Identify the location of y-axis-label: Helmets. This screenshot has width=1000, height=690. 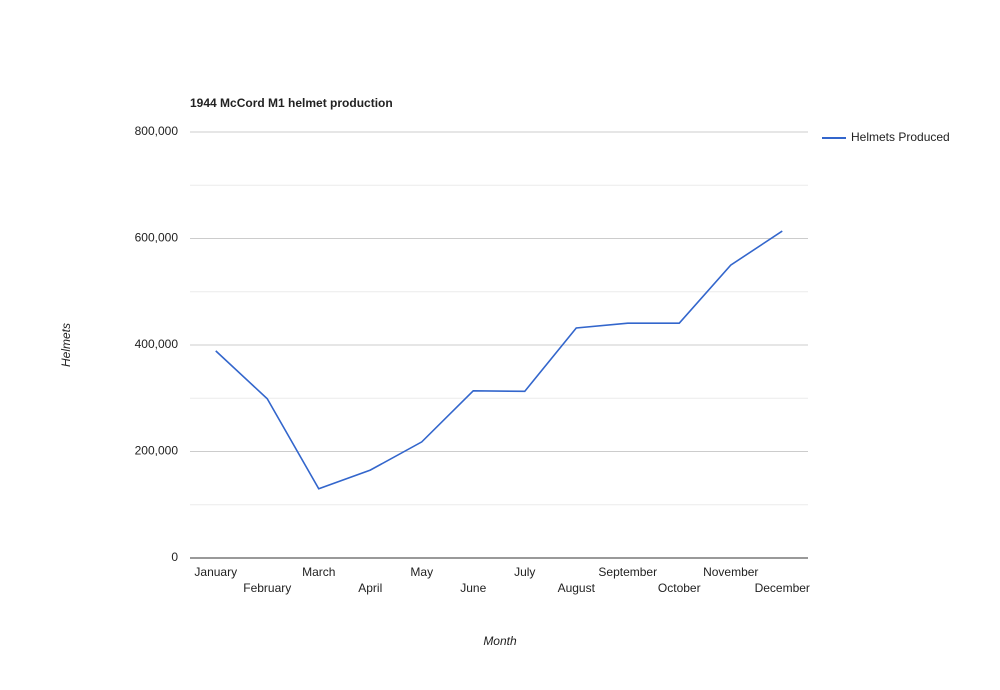
(66, 345).